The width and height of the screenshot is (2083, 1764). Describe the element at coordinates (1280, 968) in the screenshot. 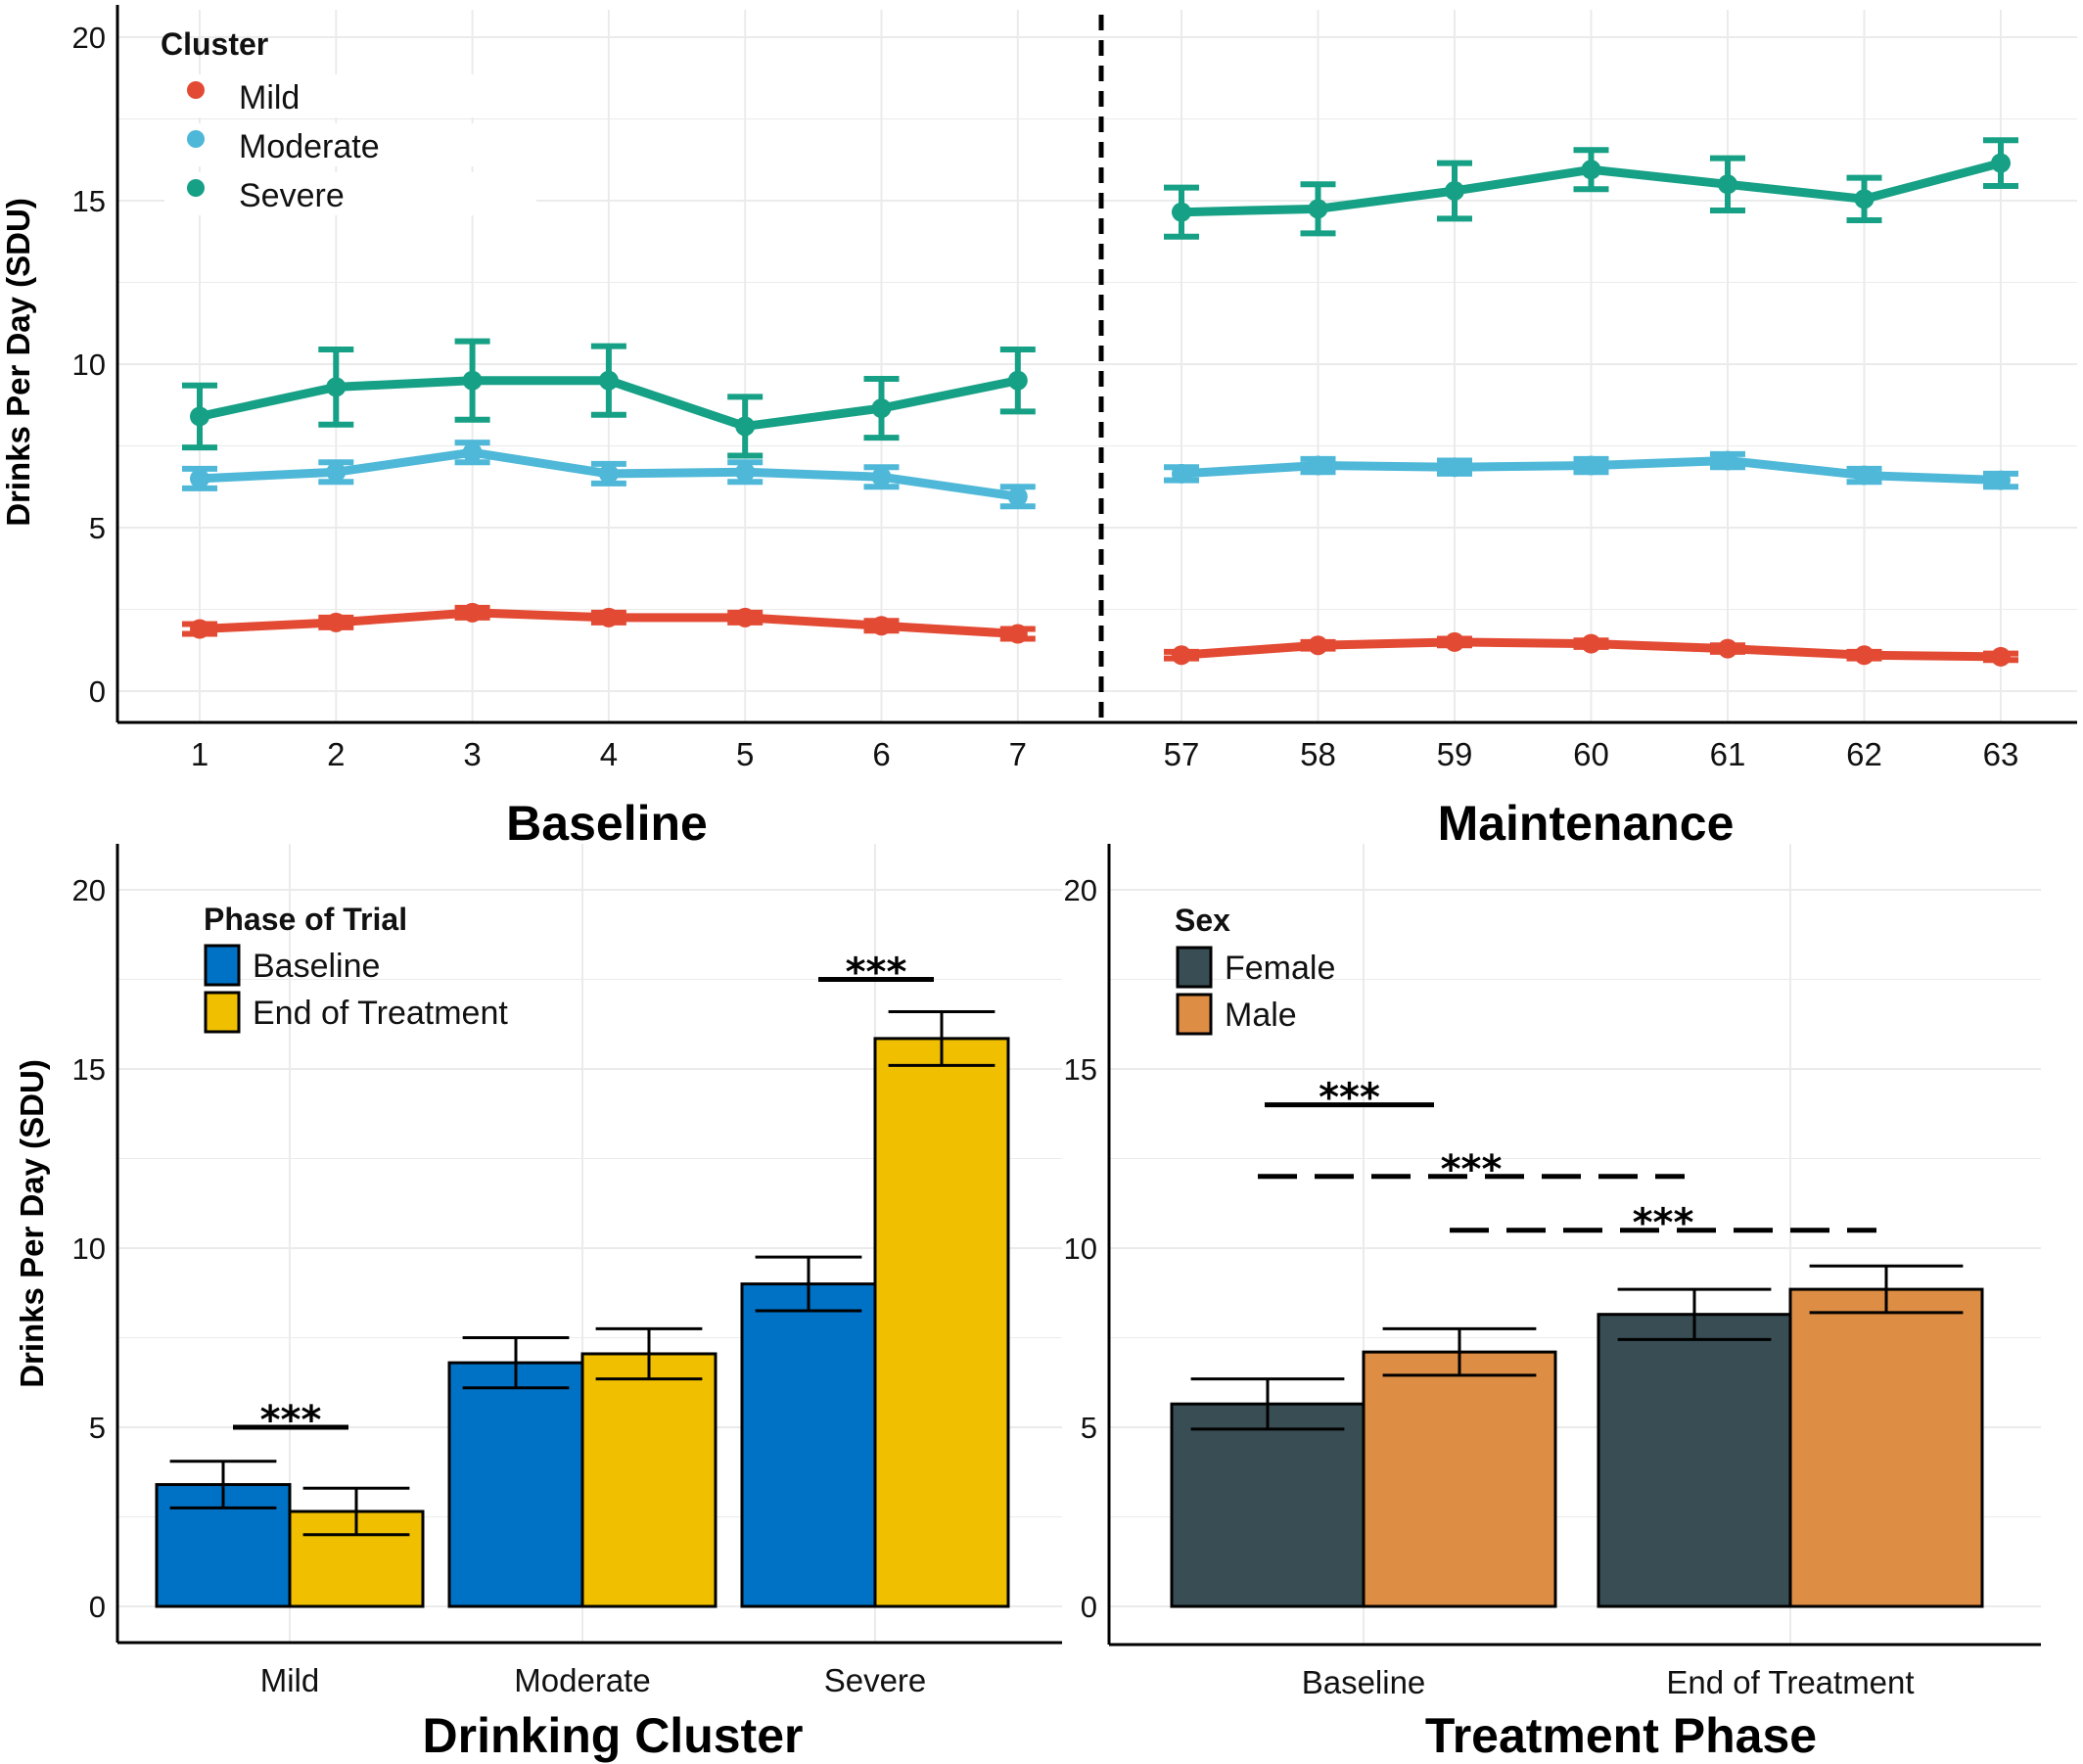

I see `legend-label-female: Female` at that location.